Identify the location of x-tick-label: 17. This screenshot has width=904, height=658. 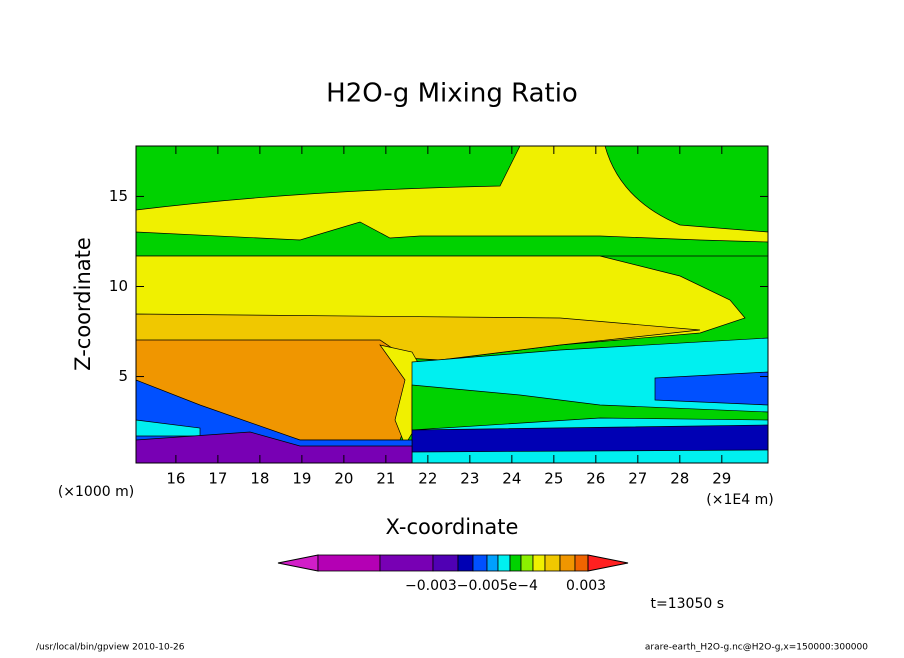
(217, 479).